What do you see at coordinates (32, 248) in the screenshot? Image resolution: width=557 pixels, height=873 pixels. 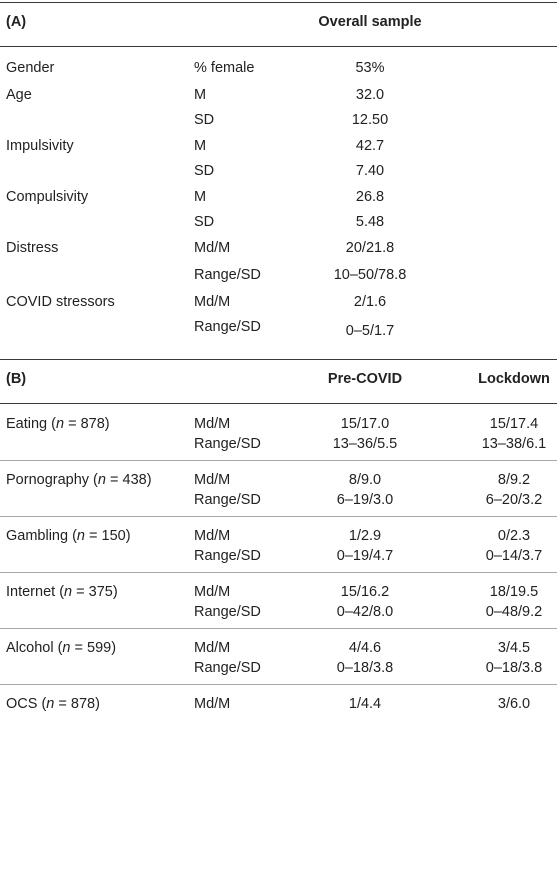 I see `row-label: Distress` at bounding box center [32, 248].